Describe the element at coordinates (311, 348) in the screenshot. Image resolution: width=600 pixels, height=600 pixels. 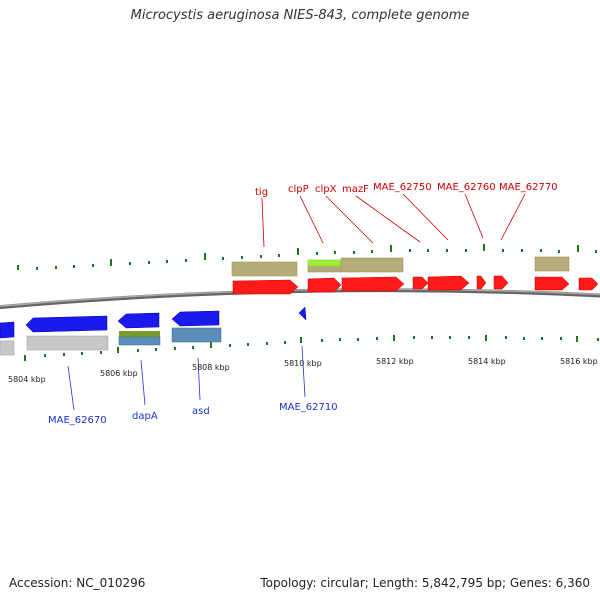
I see `lower-tick-row` at that location.